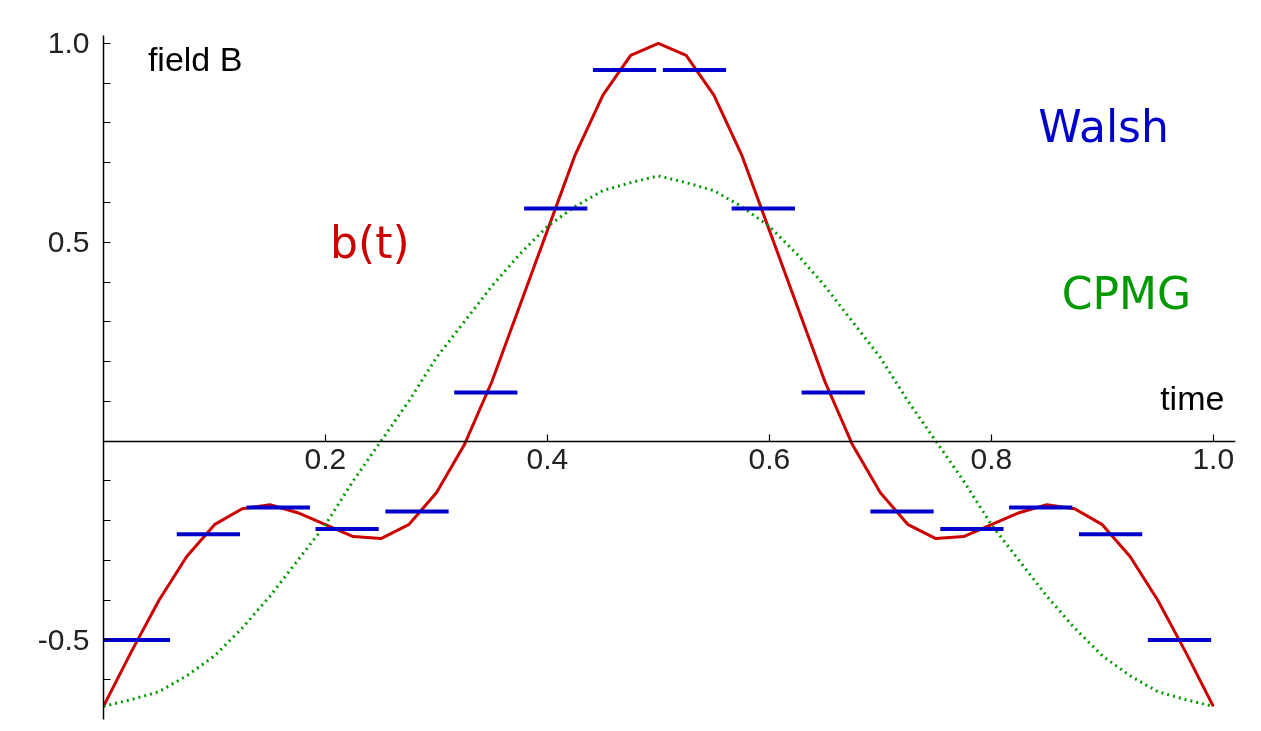  What do you see at coordinates (325, 459) in the screenshot?
I see `x-tick-label: 0.2` at bounding box center [325, 459].